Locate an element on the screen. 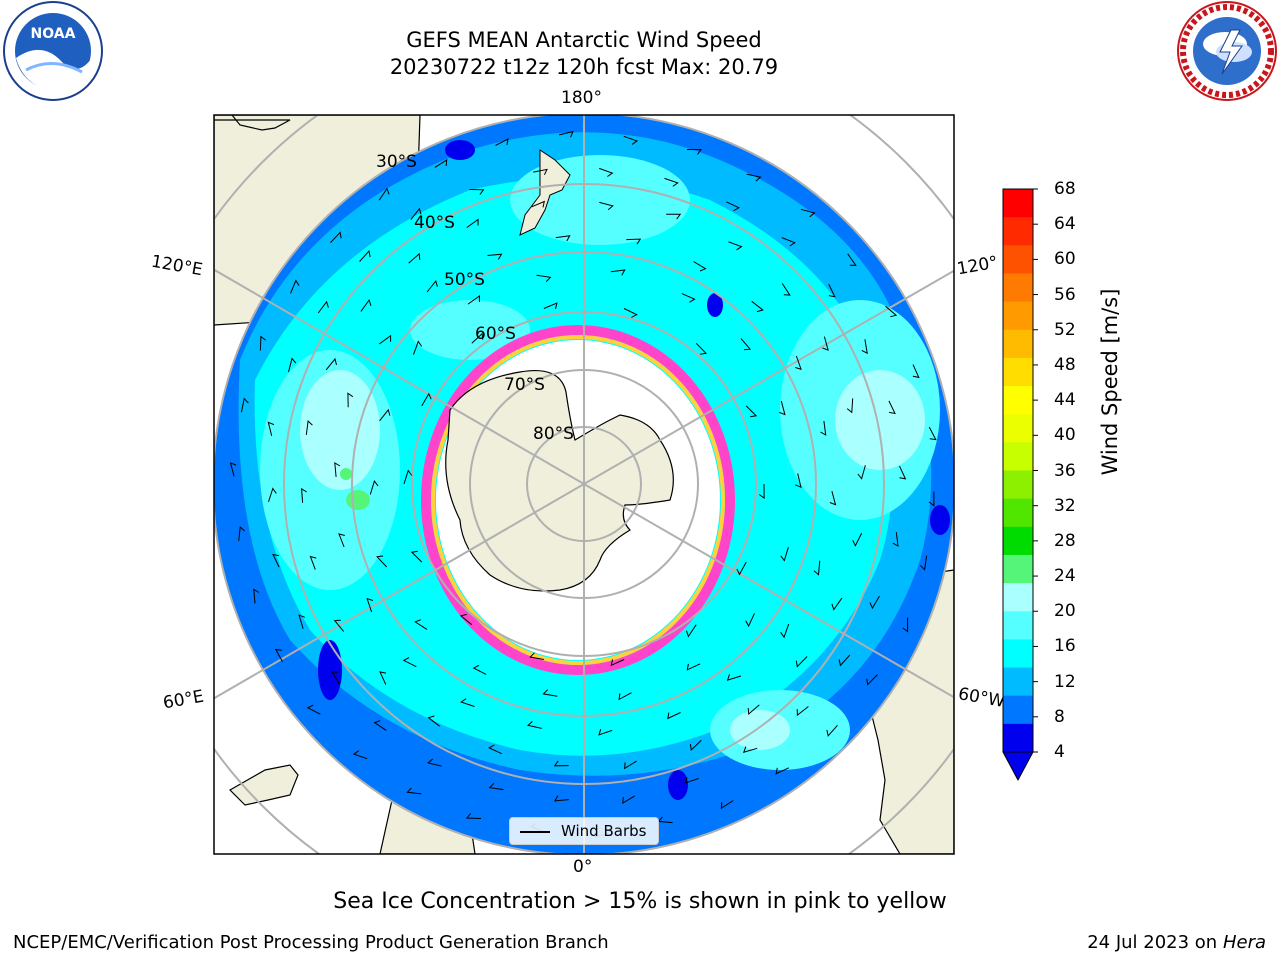 The image size is (1280, 960). lat-label-80s: 80°S is located at coordinates (553, 434).